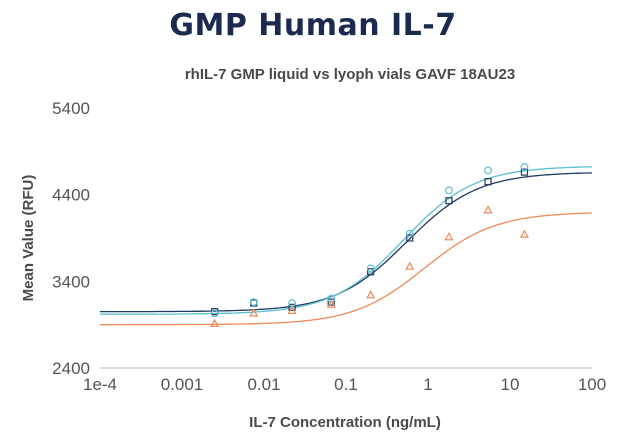 This screenshot has height=446, width=626. I want to click on x-axis-label: IL-7 Concentration (ng/mL), so click(345, 422).